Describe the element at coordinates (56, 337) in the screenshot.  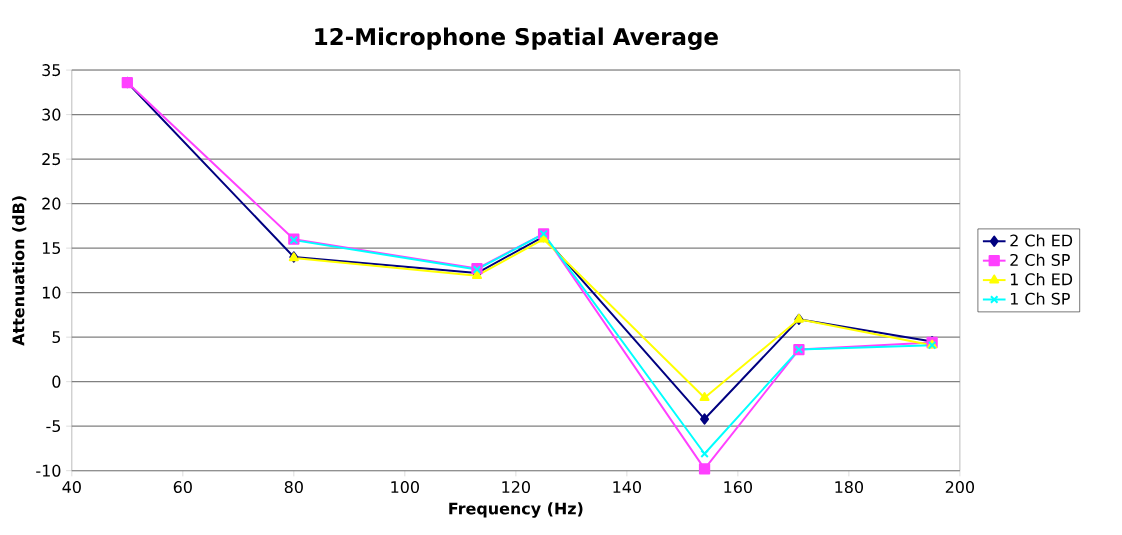
I see `y-tick-label: 5` at that location.